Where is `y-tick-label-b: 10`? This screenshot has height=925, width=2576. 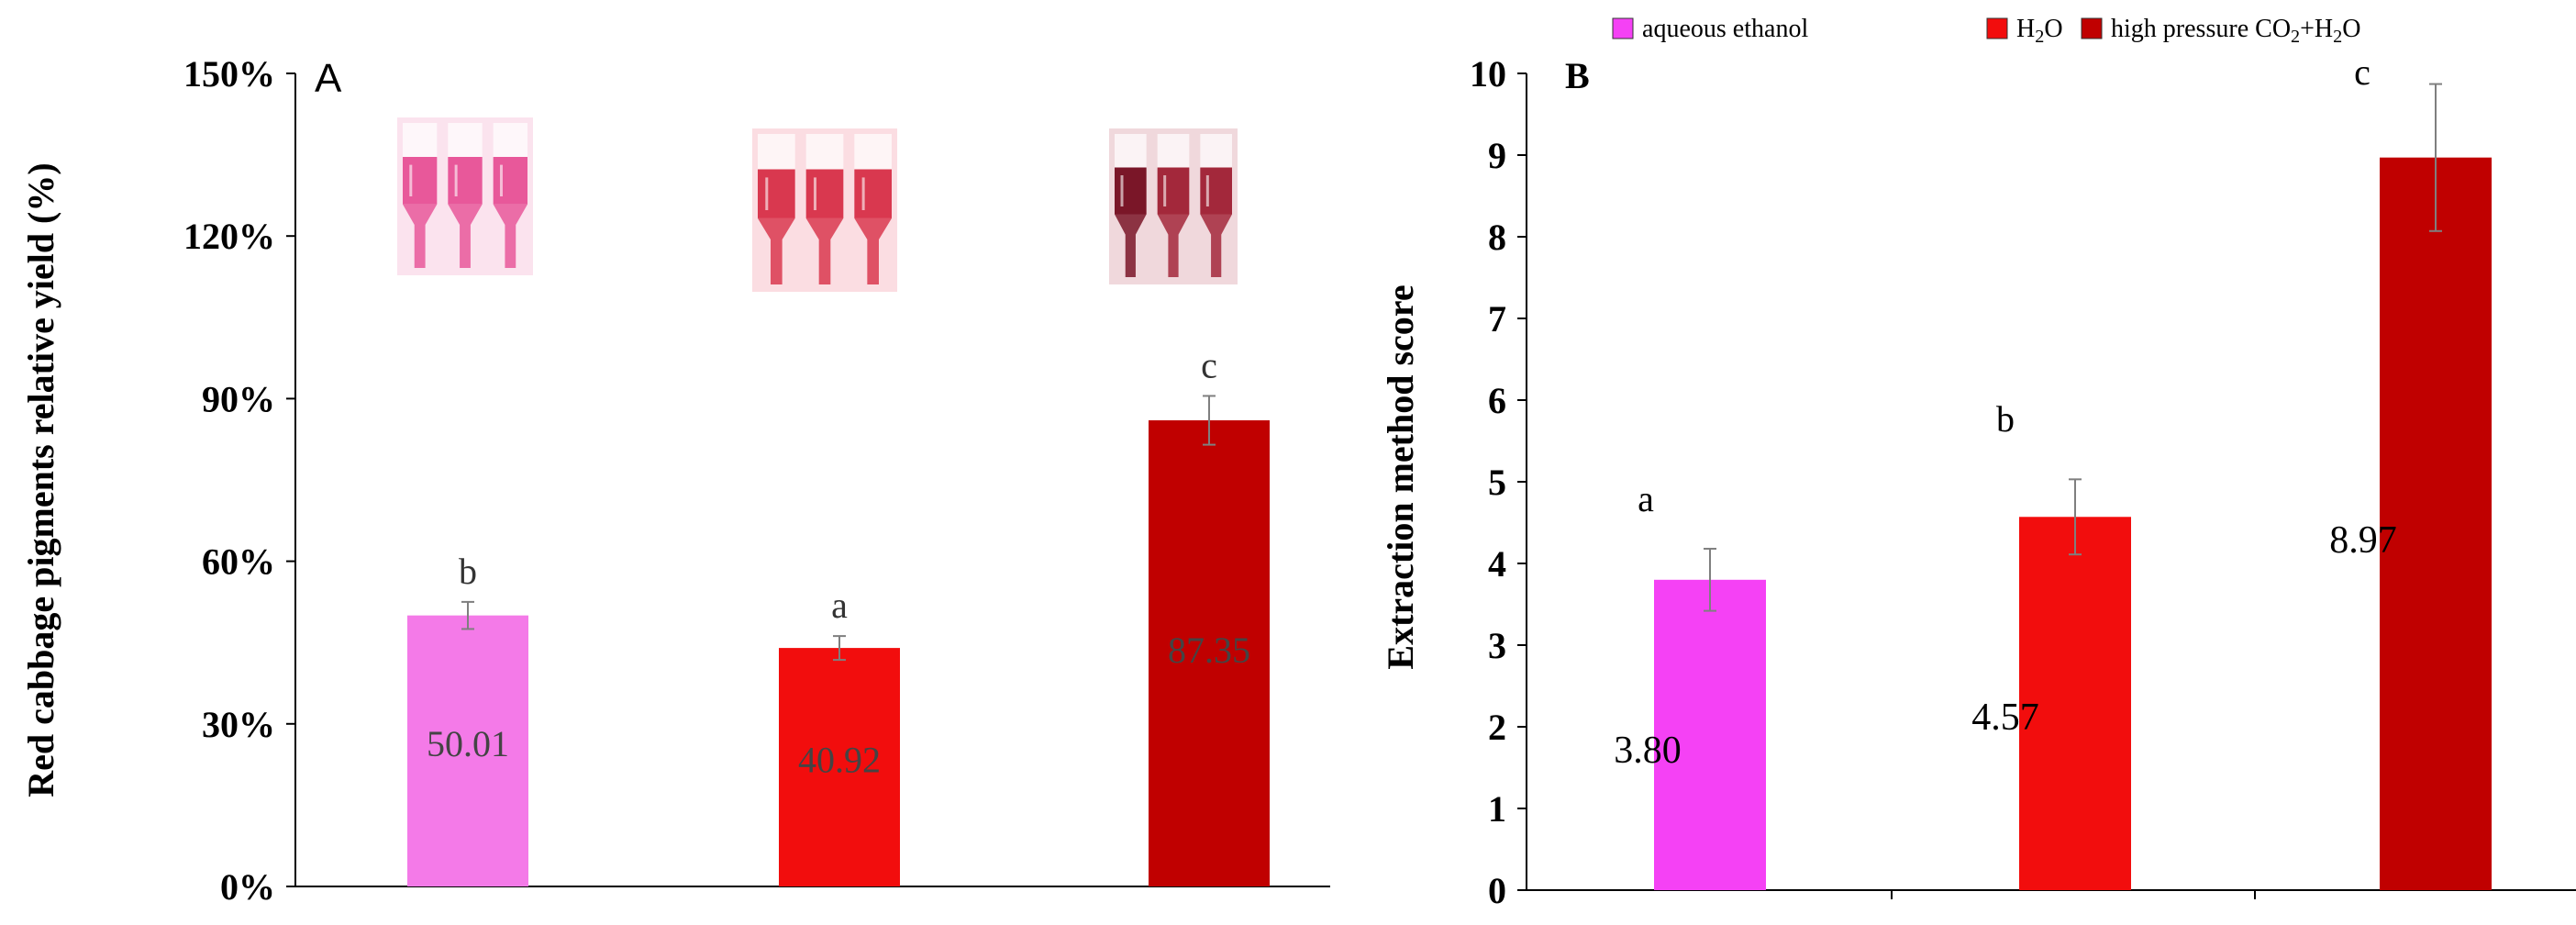 y-tick-label-b: 10 is located at coordinates (1488, 74).